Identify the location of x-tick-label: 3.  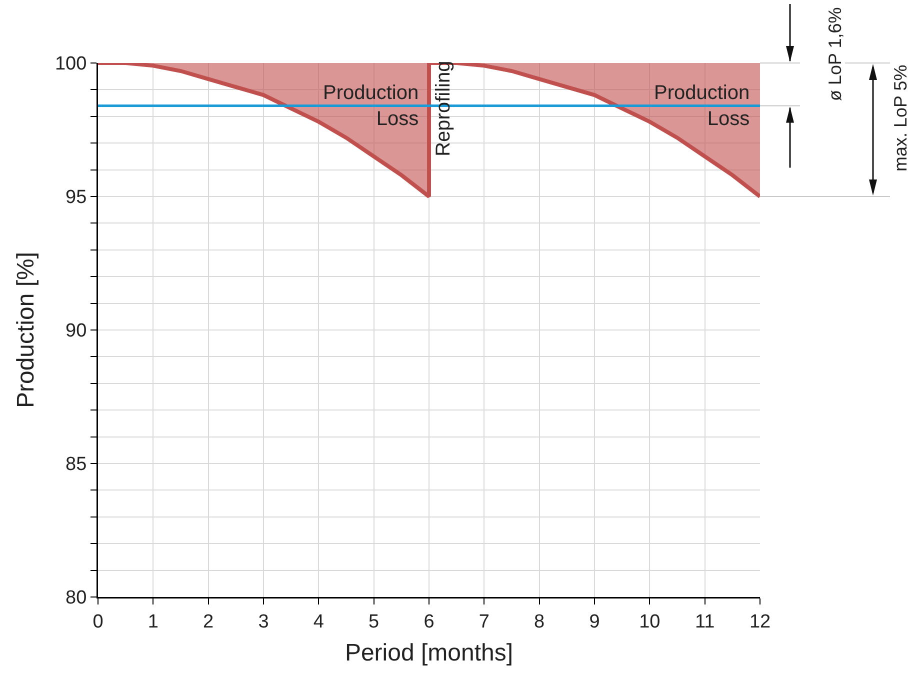
(263, 621).